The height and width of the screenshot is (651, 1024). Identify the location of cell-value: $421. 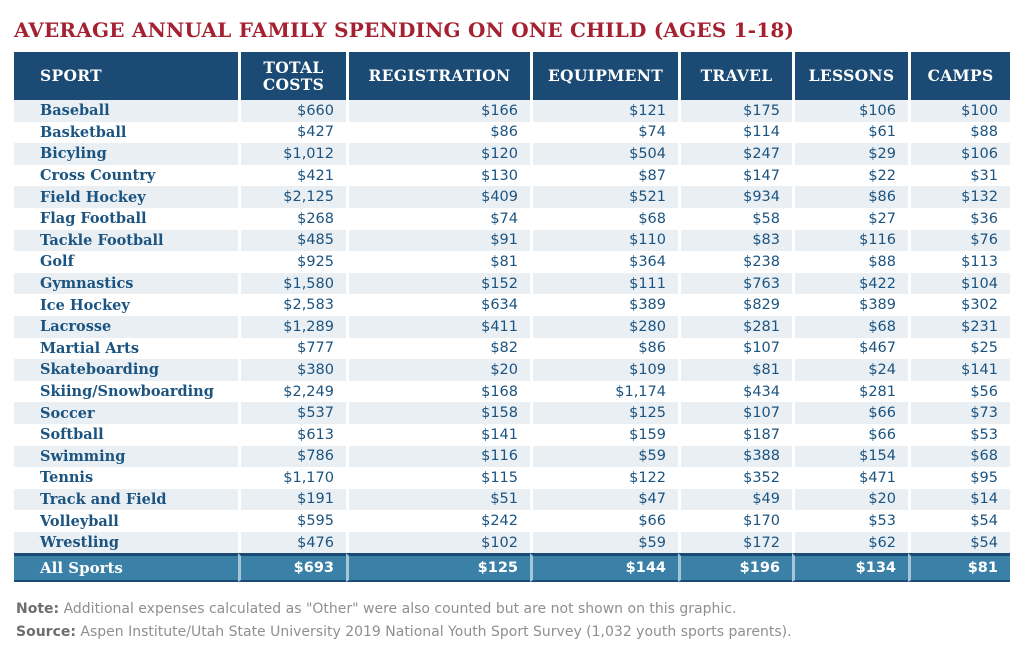
(292, 175).